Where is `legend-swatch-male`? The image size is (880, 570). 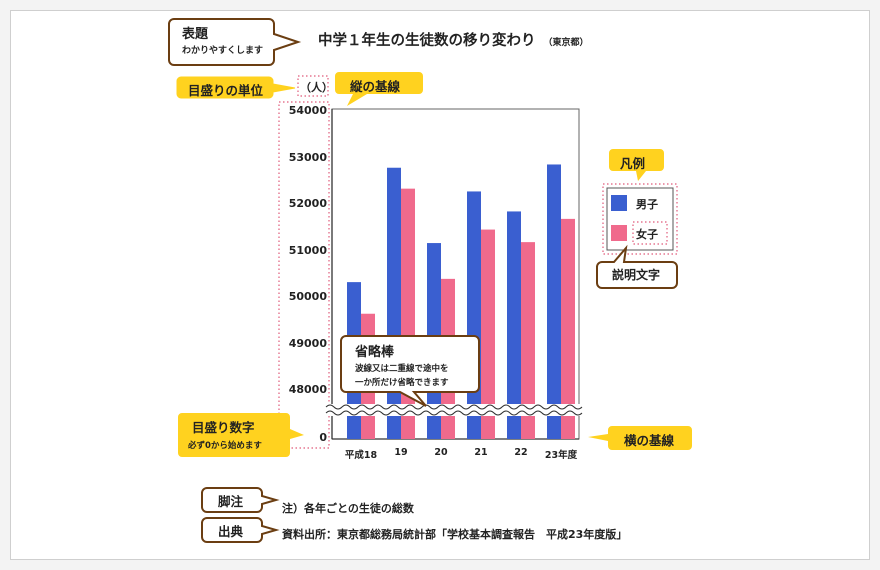 legend-swatch-male is located at coordinates (619, 203).